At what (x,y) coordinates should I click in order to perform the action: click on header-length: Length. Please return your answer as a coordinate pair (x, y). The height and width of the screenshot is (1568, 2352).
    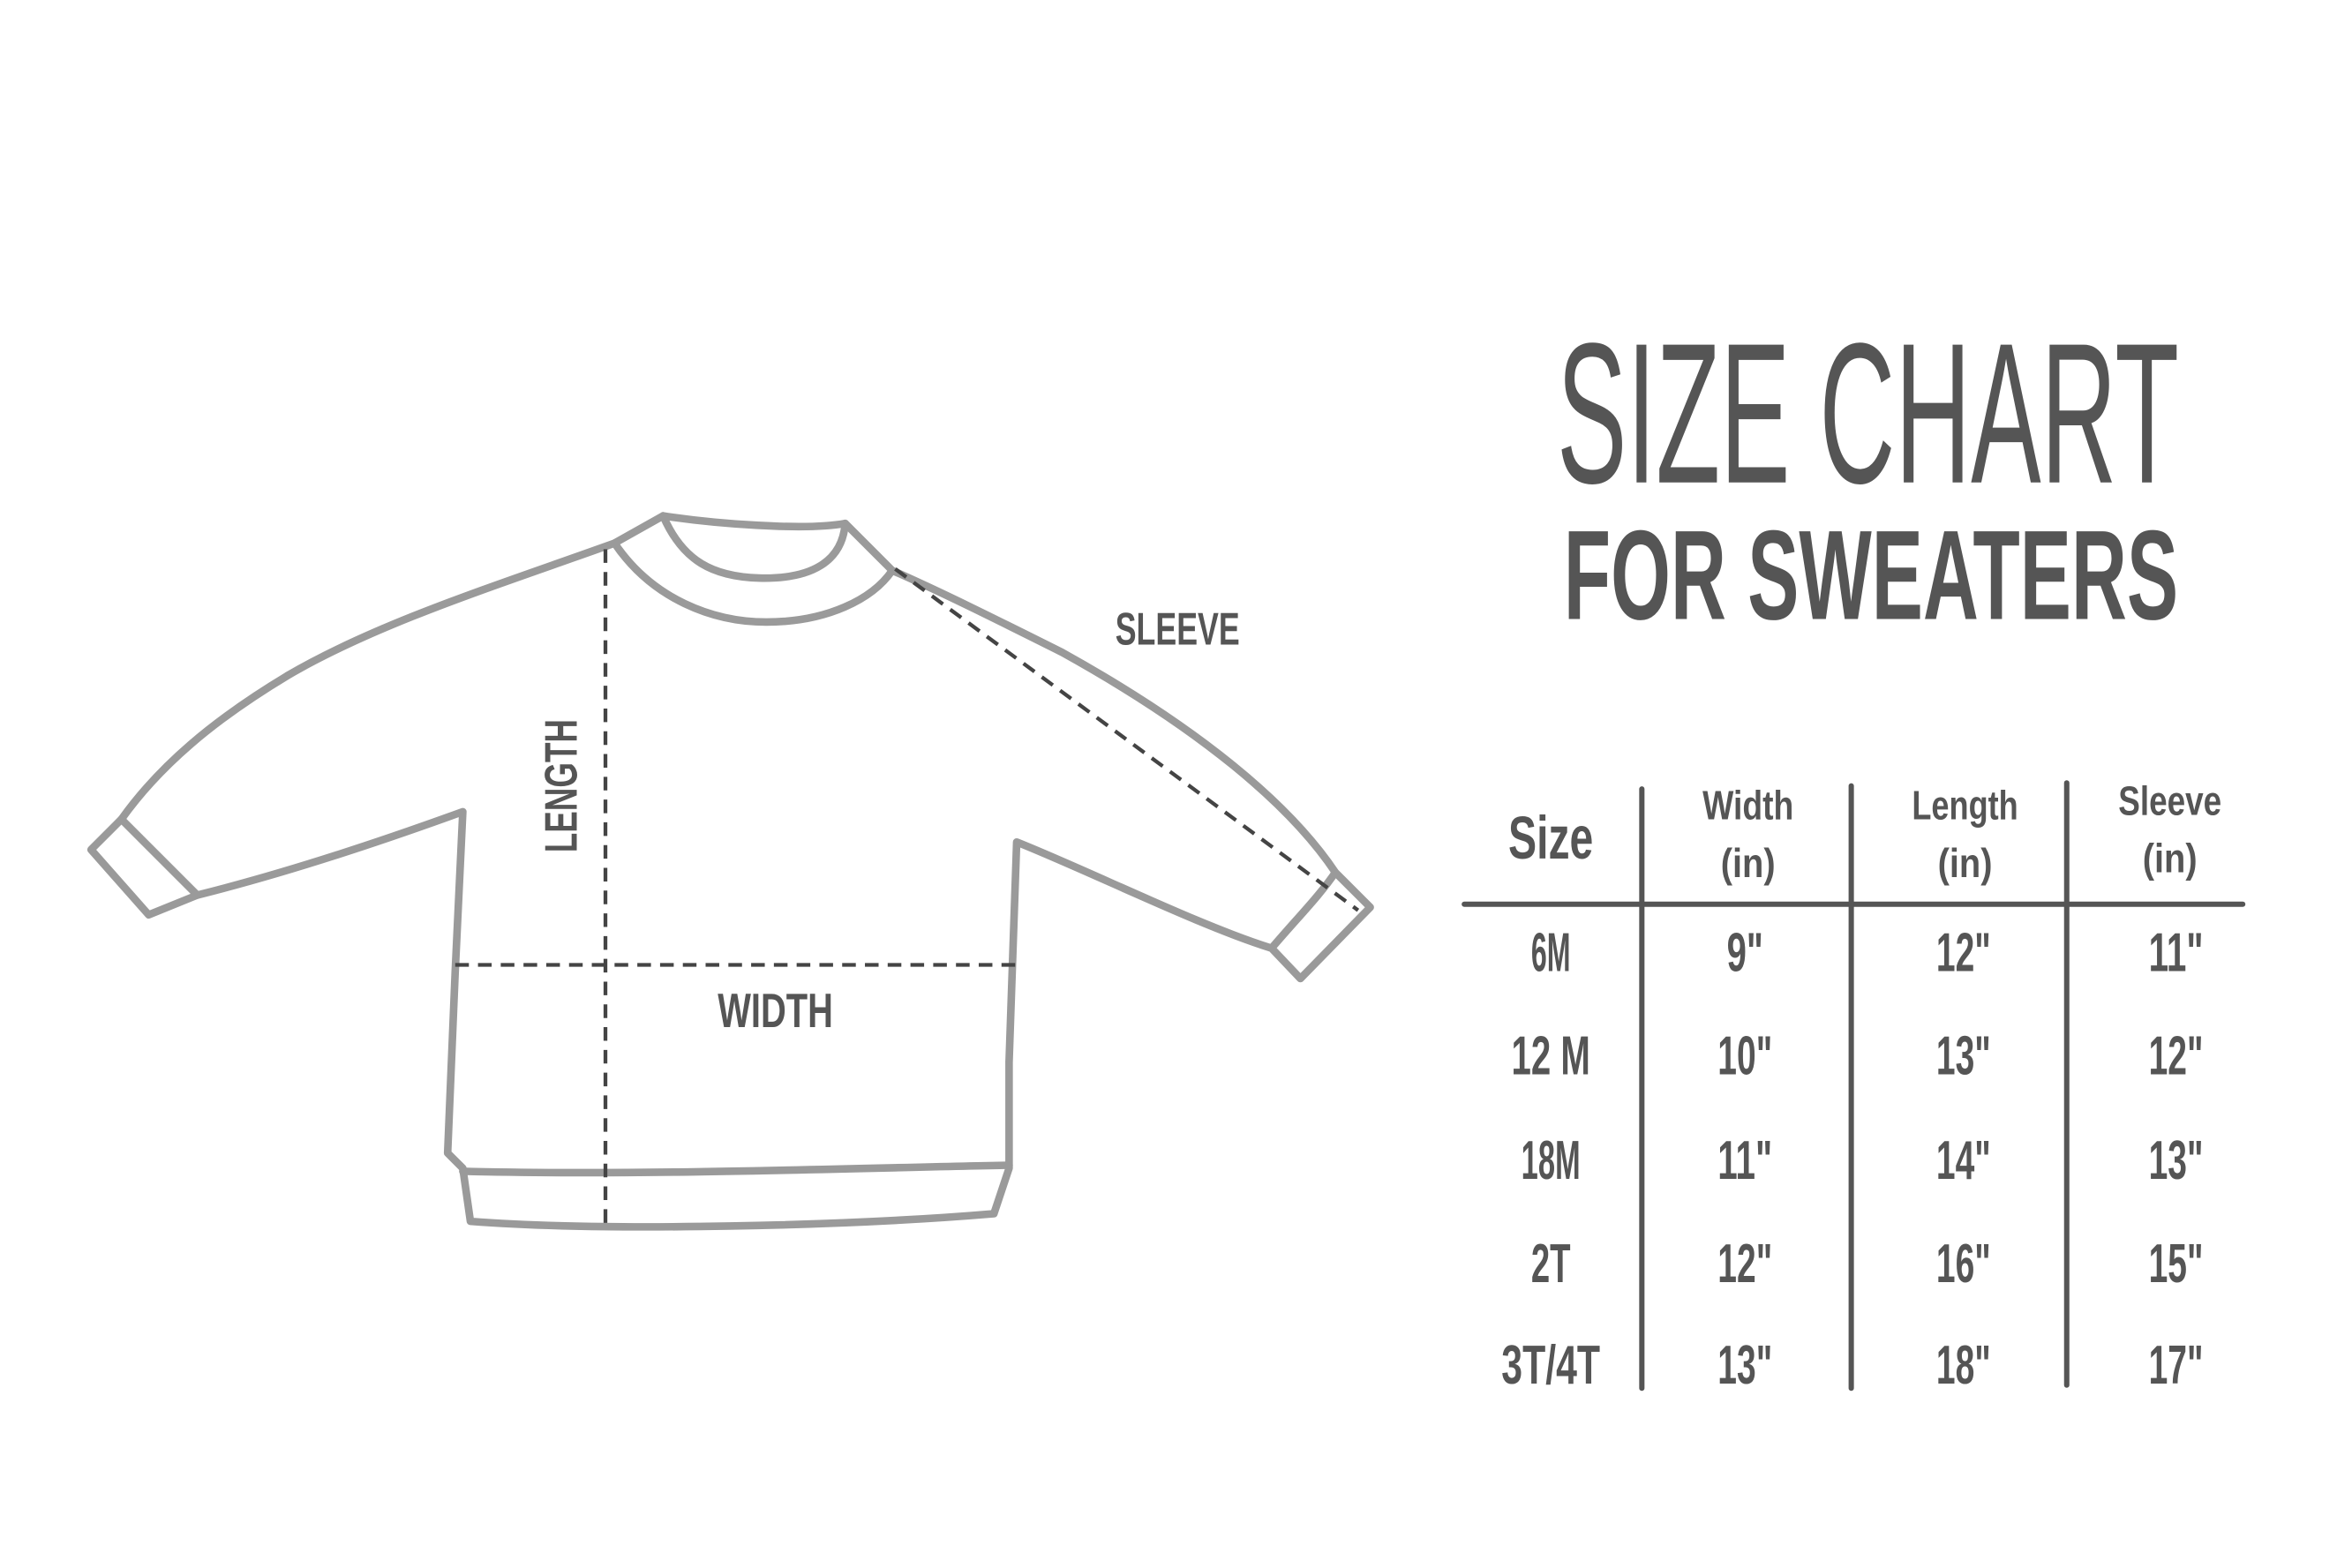
    Looking at the image, I should click on (1965, 805).